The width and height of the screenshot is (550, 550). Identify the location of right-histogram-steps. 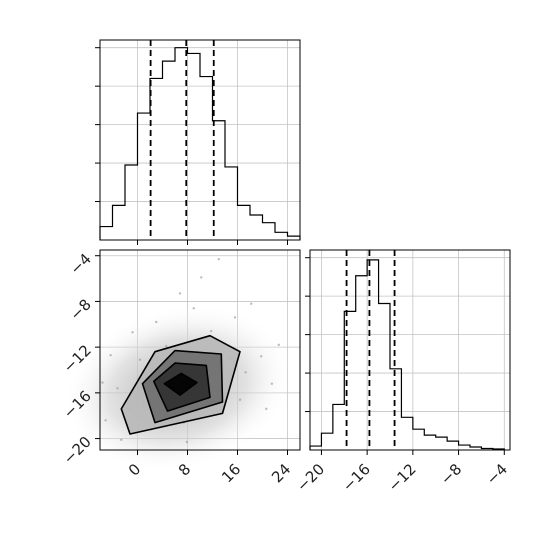
(407, 354).